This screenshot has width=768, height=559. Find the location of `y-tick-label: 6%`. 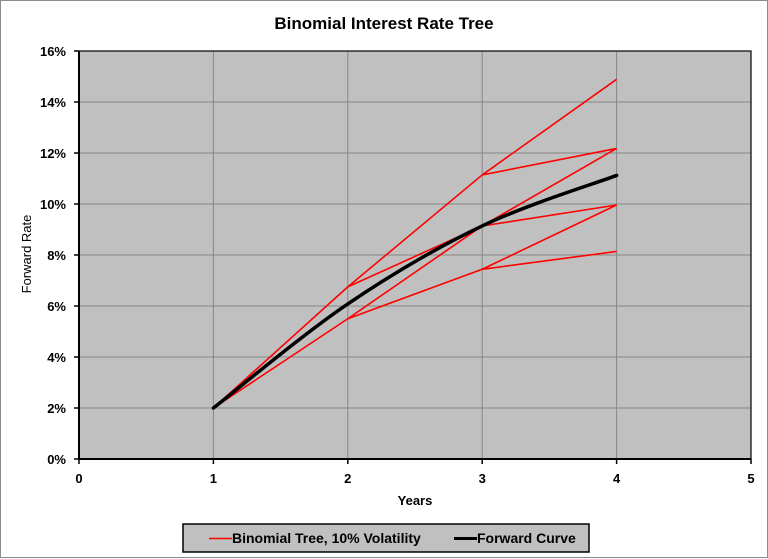

y-tick-label: 6% is located at coordinates (56, 306).